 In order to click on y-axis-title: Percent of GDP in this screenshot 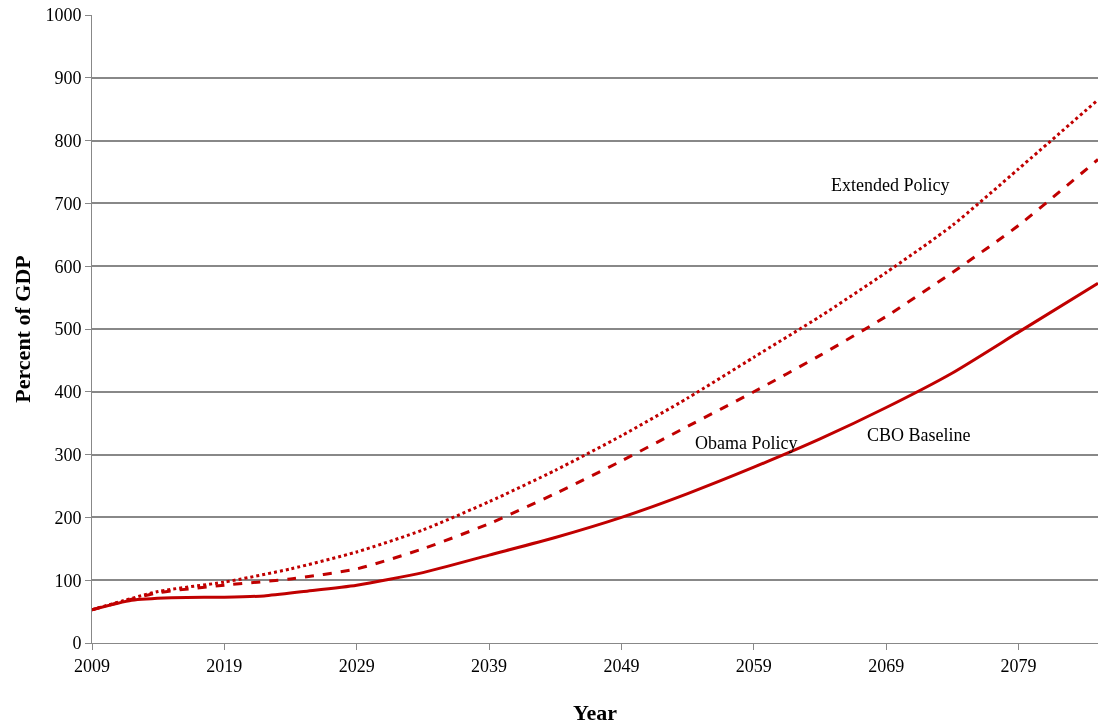, I will do `click(23, 329)`.